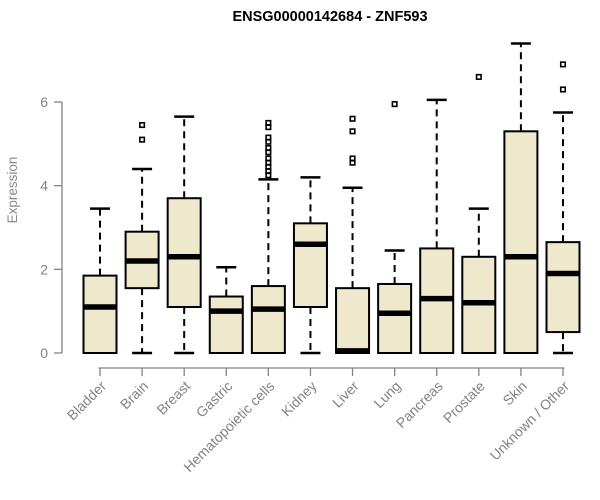  What do you see at coordinates (268, 319) in the screenshot?
I see `iqr-box-hematopoietic-cells` at bounding box center [268, 319].